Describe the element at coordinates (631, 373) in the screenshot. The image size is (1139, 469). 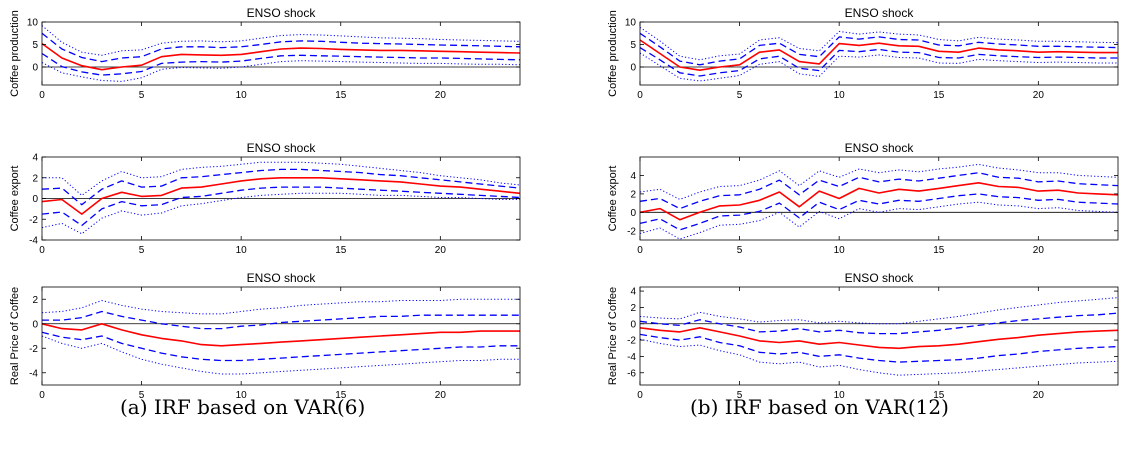
I see `y-tick-label: -6` at that location.